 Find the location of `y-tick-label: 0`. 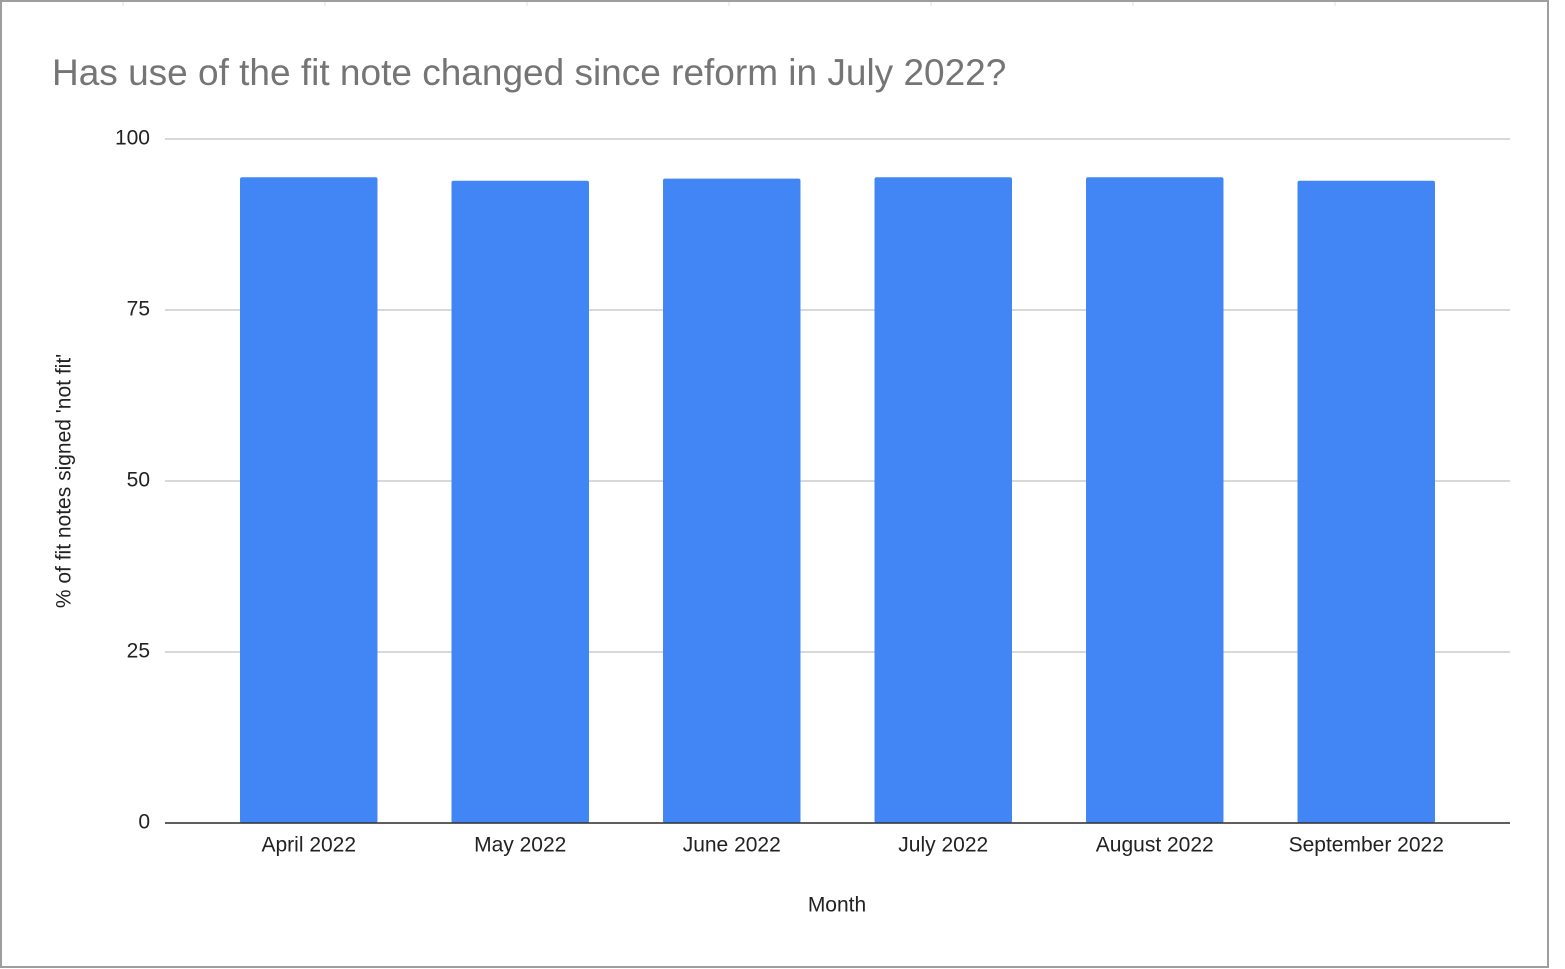

y-tick-label: 0 is located at coordinates (144, 822).